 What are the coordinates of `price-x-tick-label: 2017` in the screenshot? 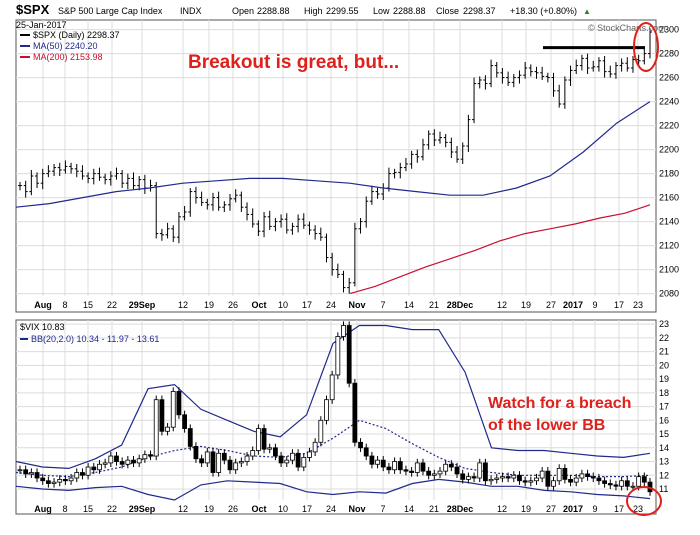 It's located at (573, 305).